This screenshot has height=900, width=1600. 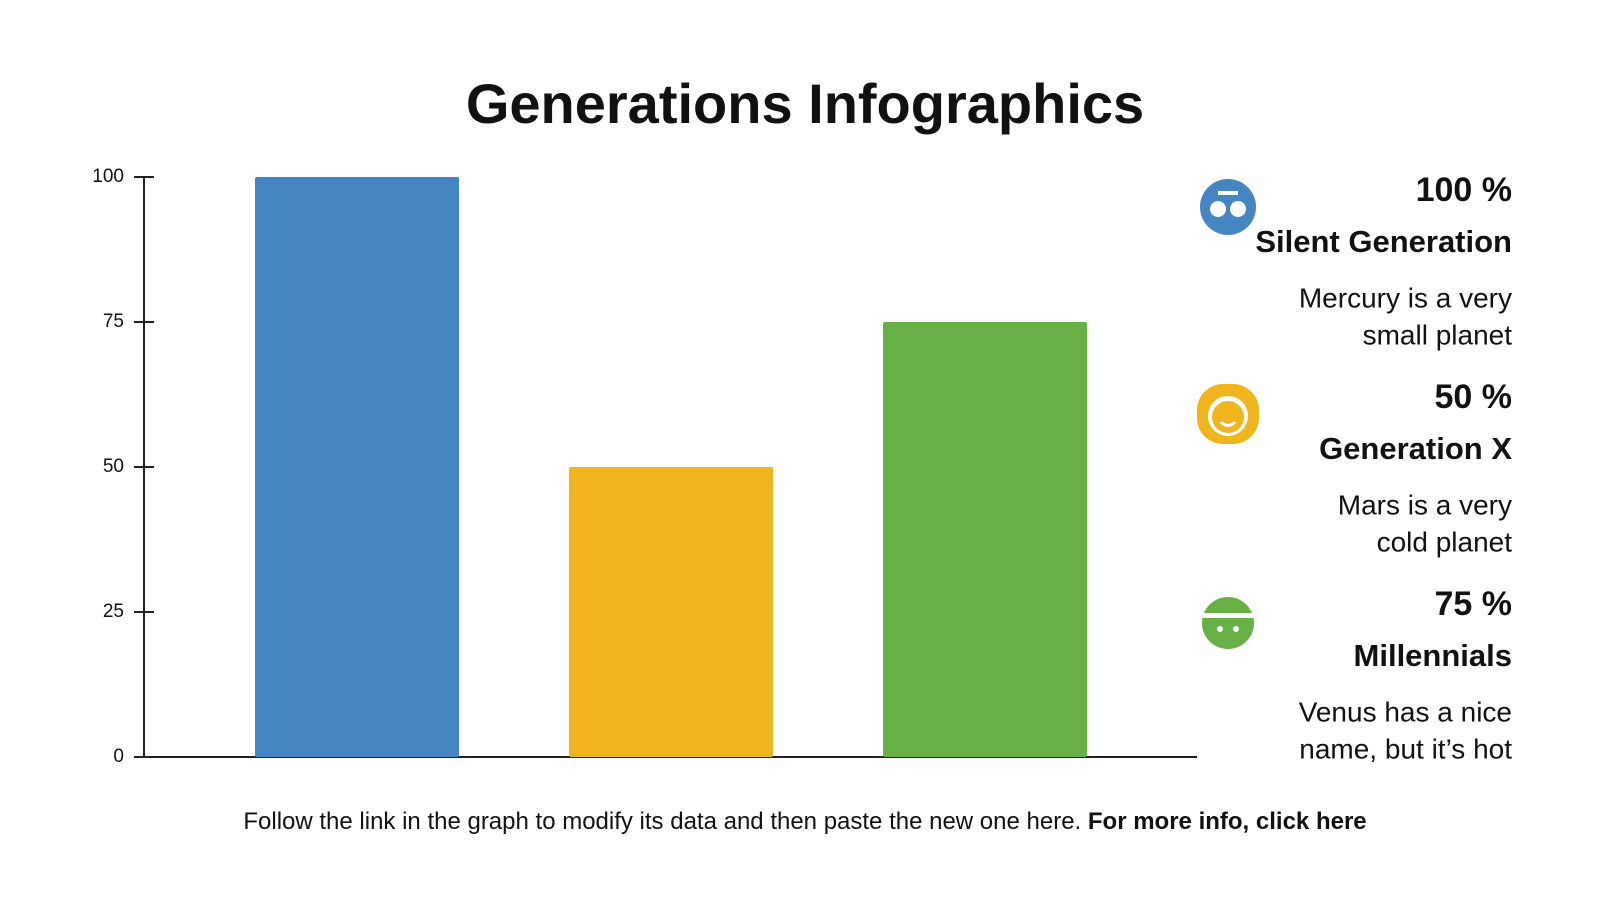 What do you see at coordinates (1405, 711) in the screenshot?
I see `legend-description: Venus has a nice` at bounding box center [1405, 711].